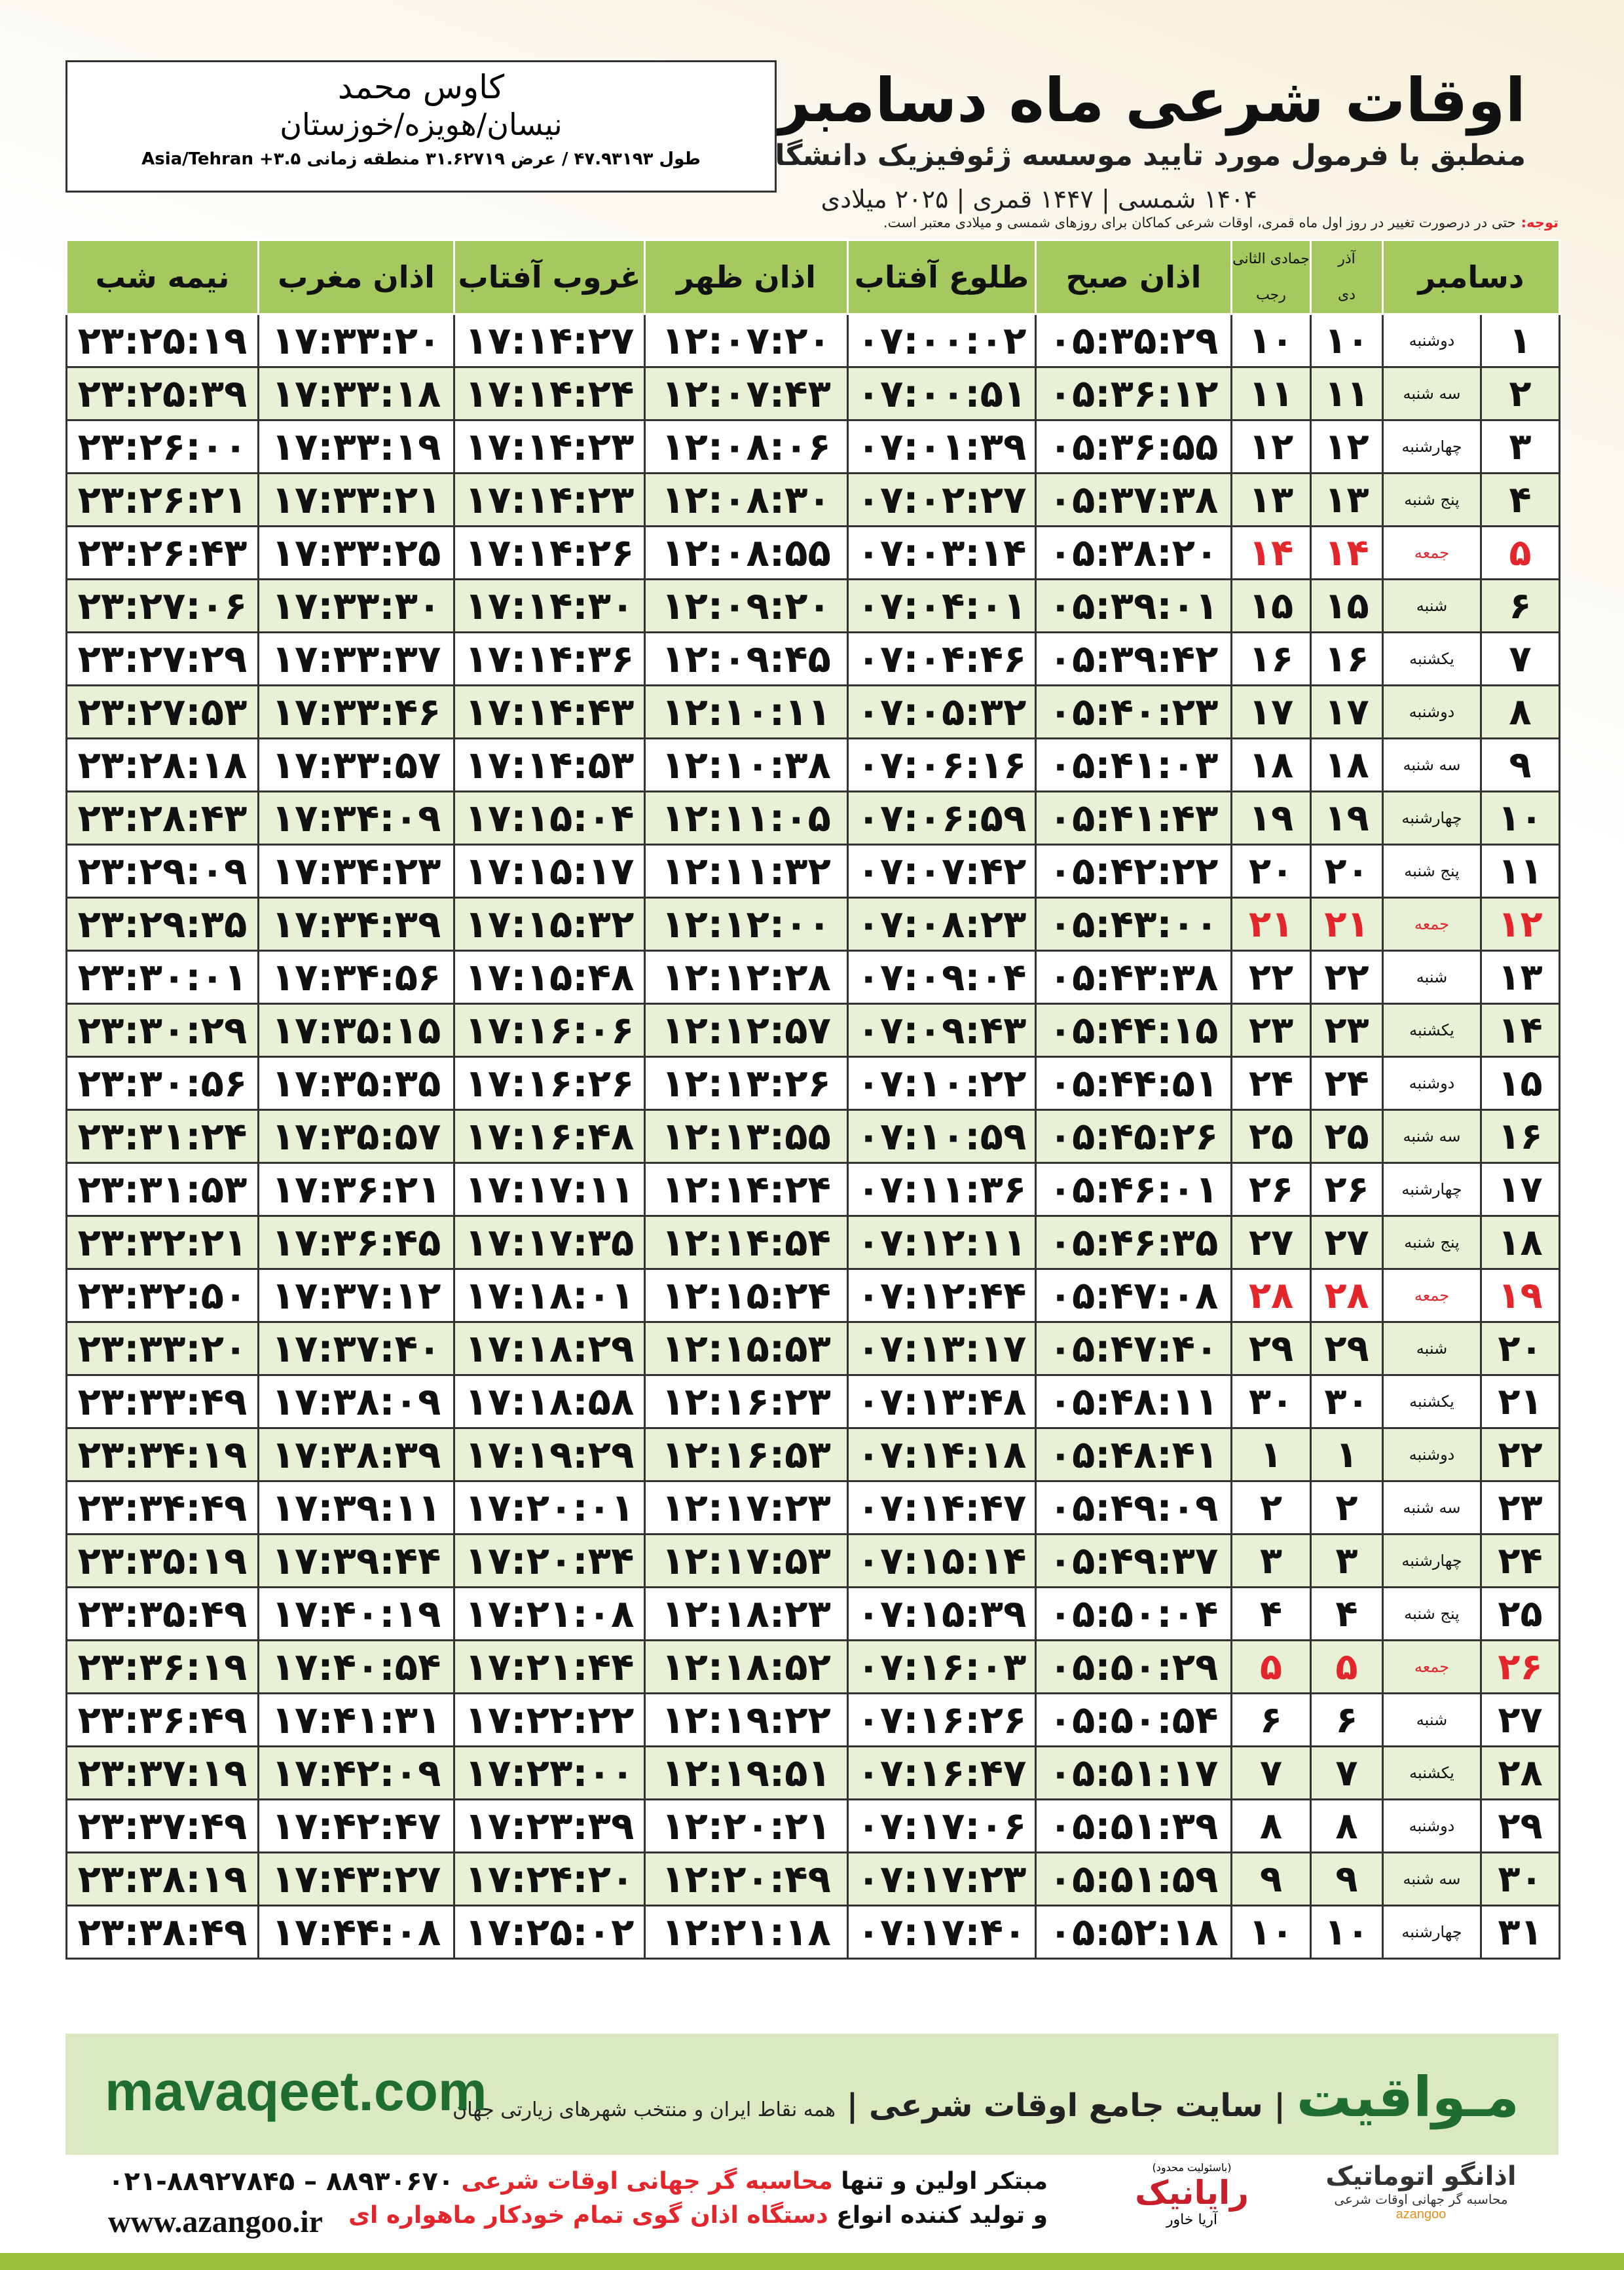 This screenshot has height=2270, width=1624. I want to click on day: ۲۴, so click(1520, 1560).